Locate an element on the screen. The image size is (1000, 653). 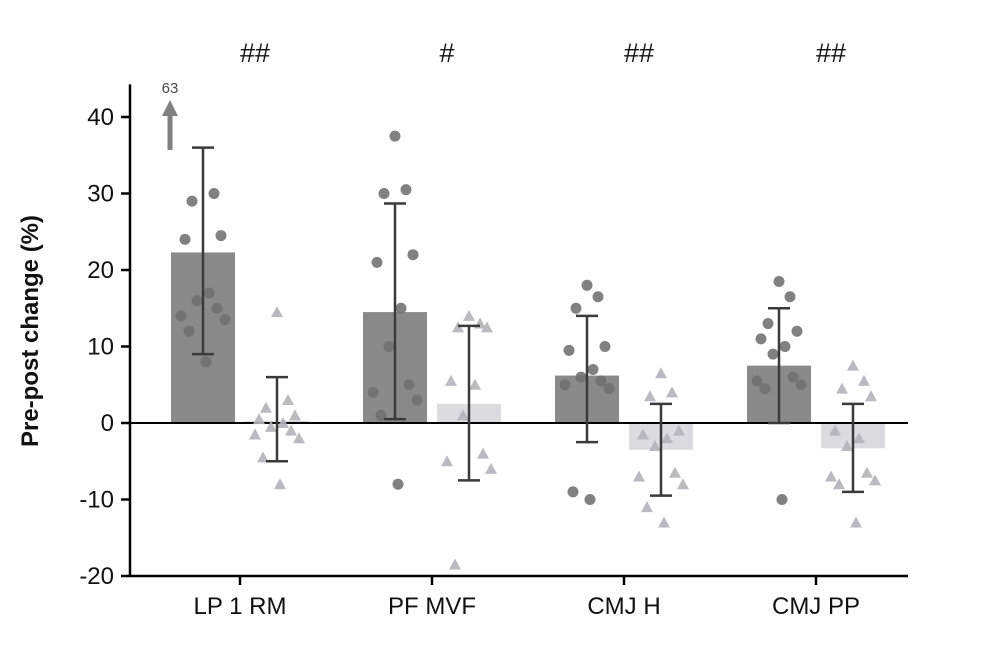
y-tick-label: 30 is located at coordinates (100, 194).